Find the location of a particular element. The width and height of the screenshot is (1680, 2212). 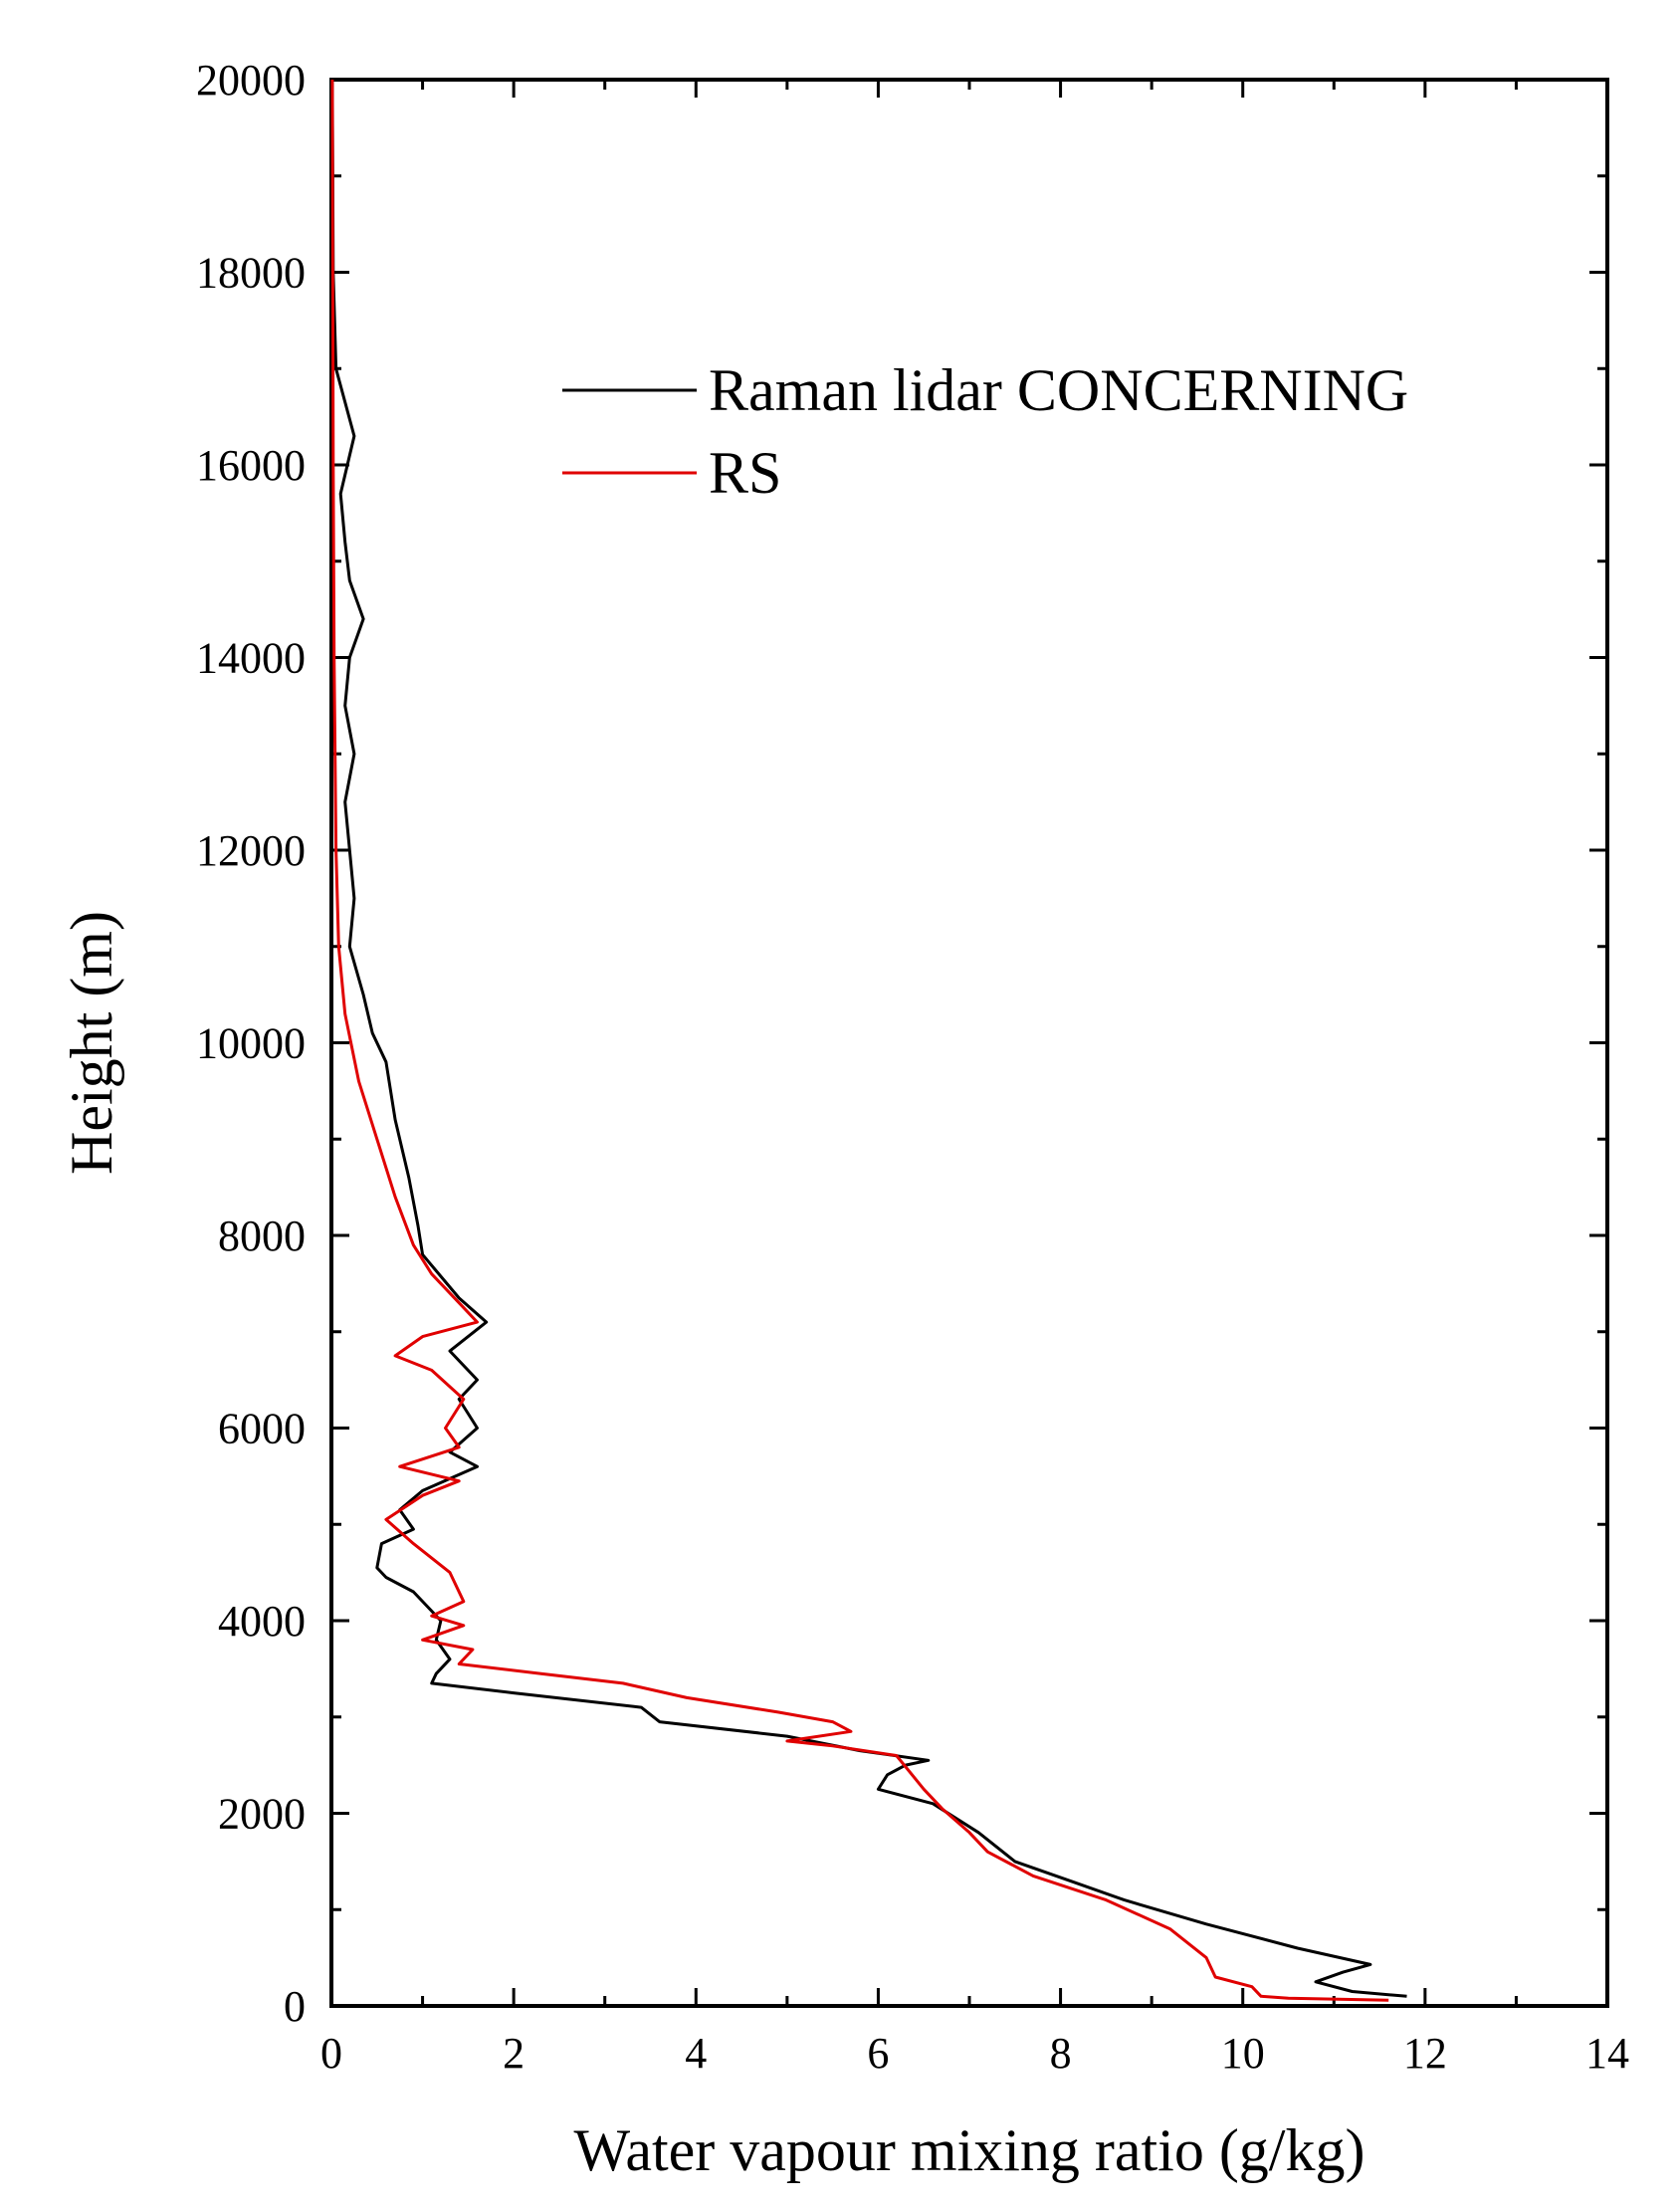

y-axis-title: Height (m) is located at coordinates (91, 1043).